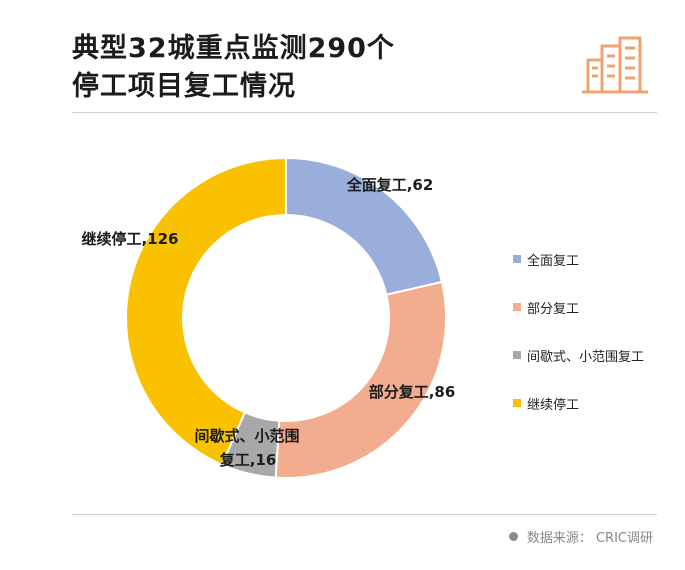 The width and height of the screenshot is (685, 570). What do you see at coordinates (364, 514) in the screenshot?
I see `footer-divider` at bounding box center [364, 514].